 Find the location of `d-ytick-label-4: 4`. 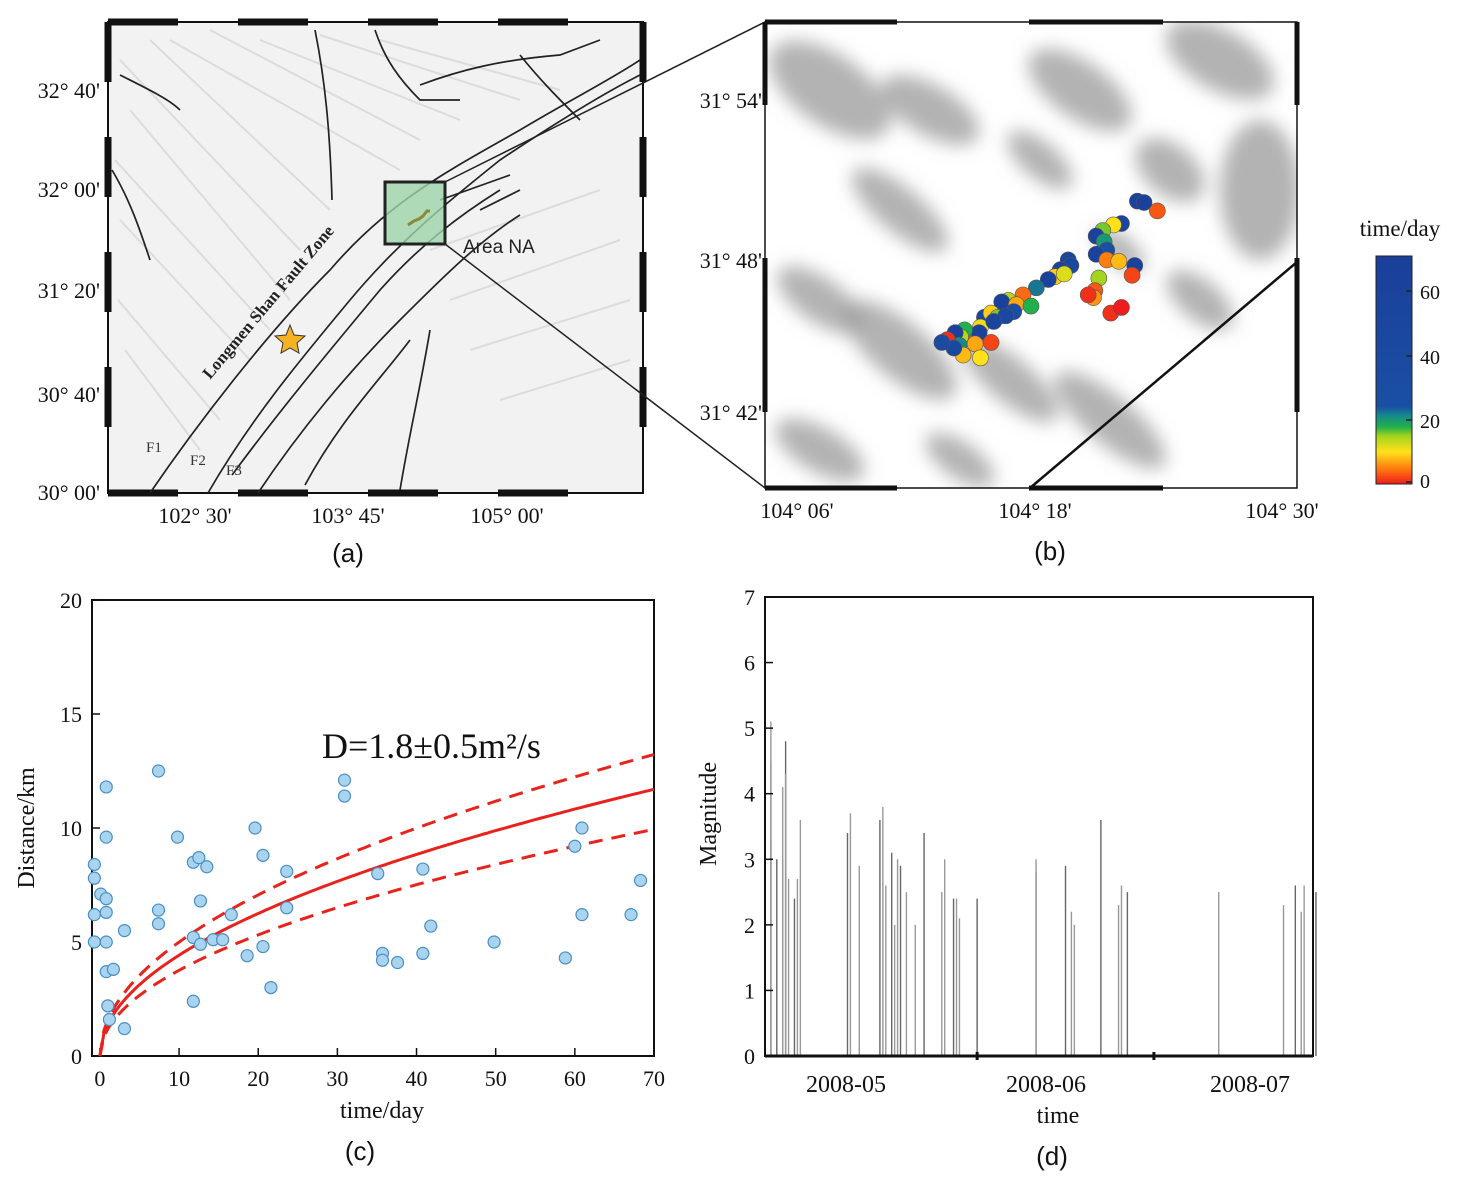

d-ytick-label-4: 4 is located at coordinates (749, 794).